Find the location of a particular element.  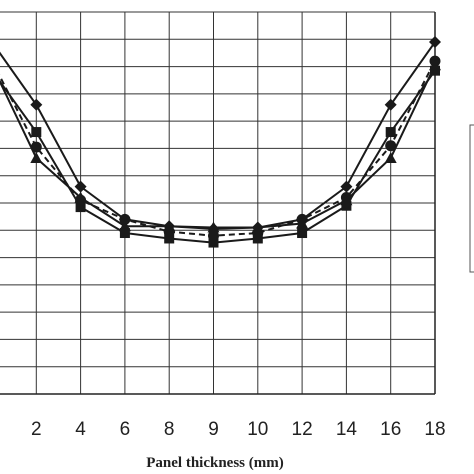

x-tick-label: 10 is located at coordinates (257, 429).